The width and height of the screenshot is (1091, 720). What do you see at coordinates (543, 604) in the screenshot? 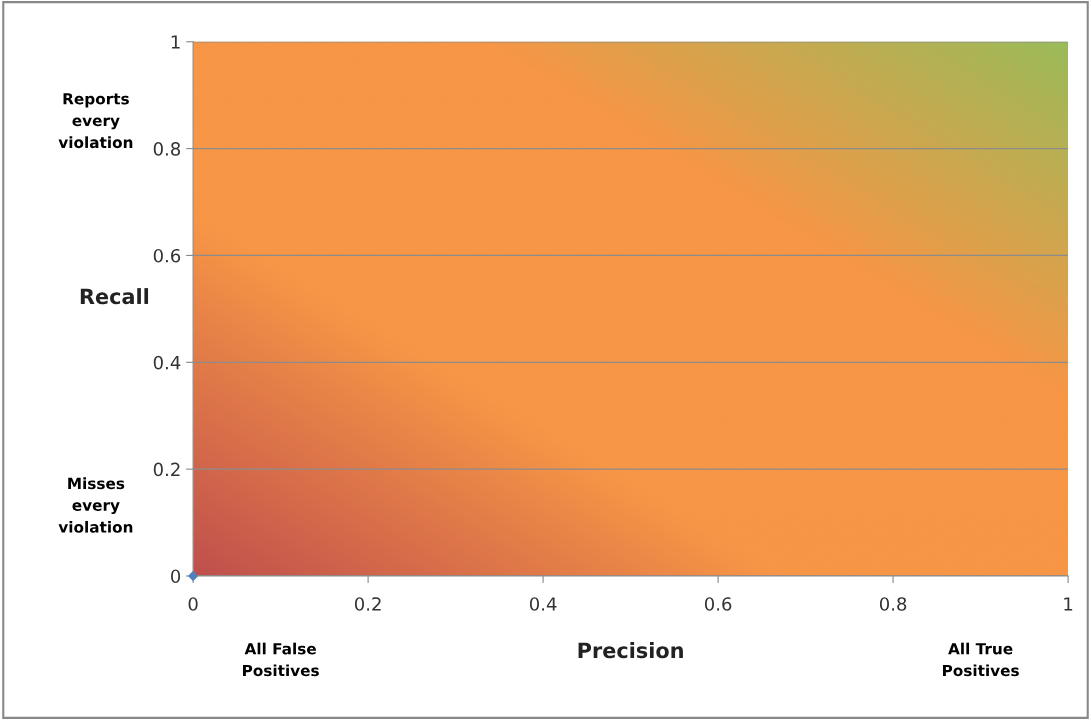
I see `x-tick-label: 0.4` at bounding box center [543, 604].